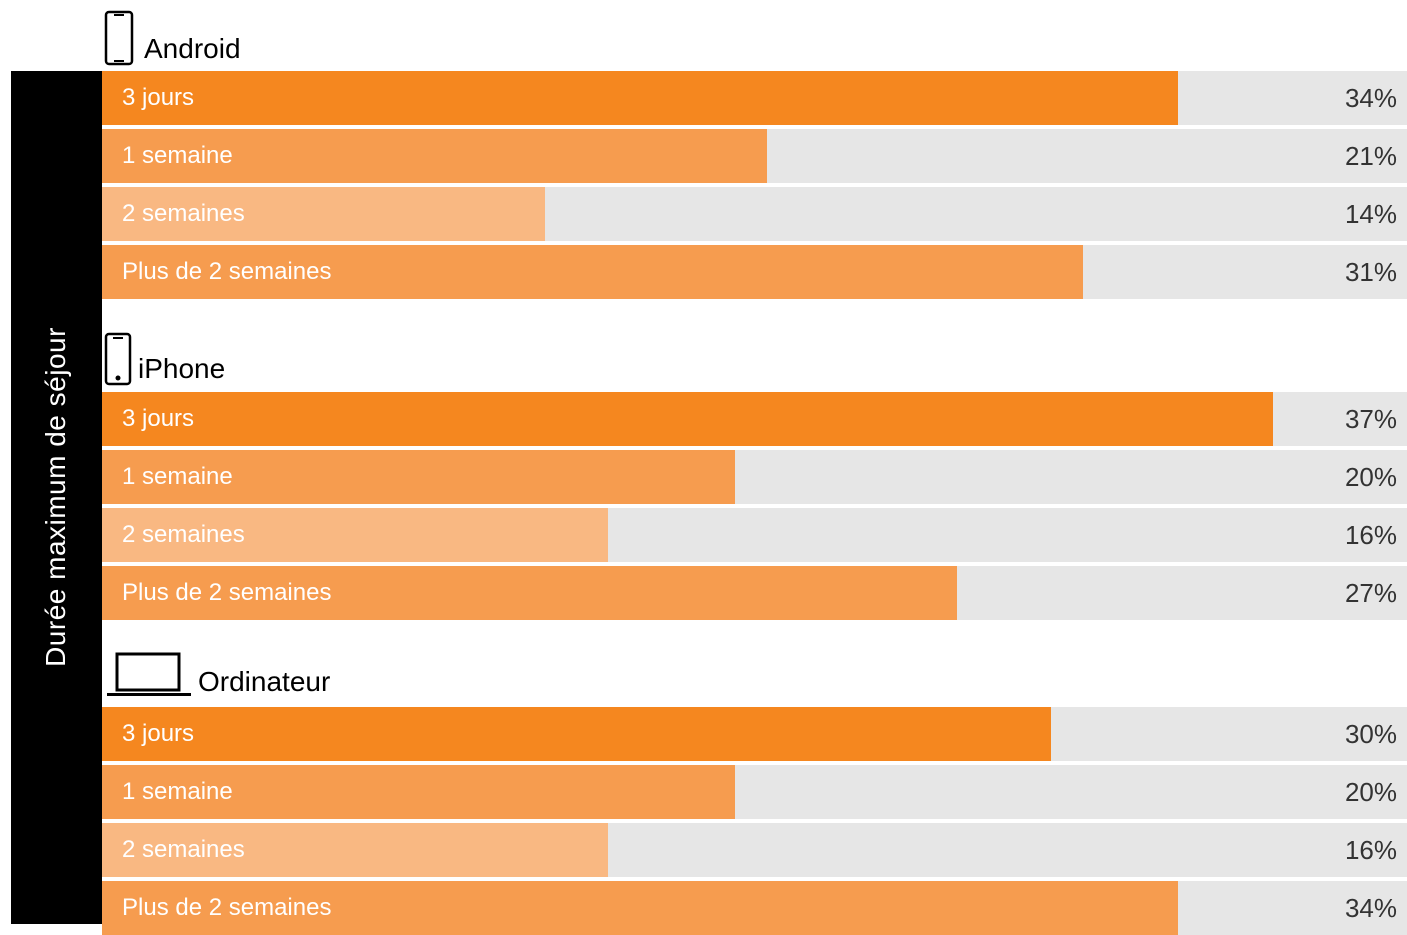  What do you see at coordinates (1370, 419) in the screenshot?
I see `value-label: 37%` at bounding box center [1370, 419].